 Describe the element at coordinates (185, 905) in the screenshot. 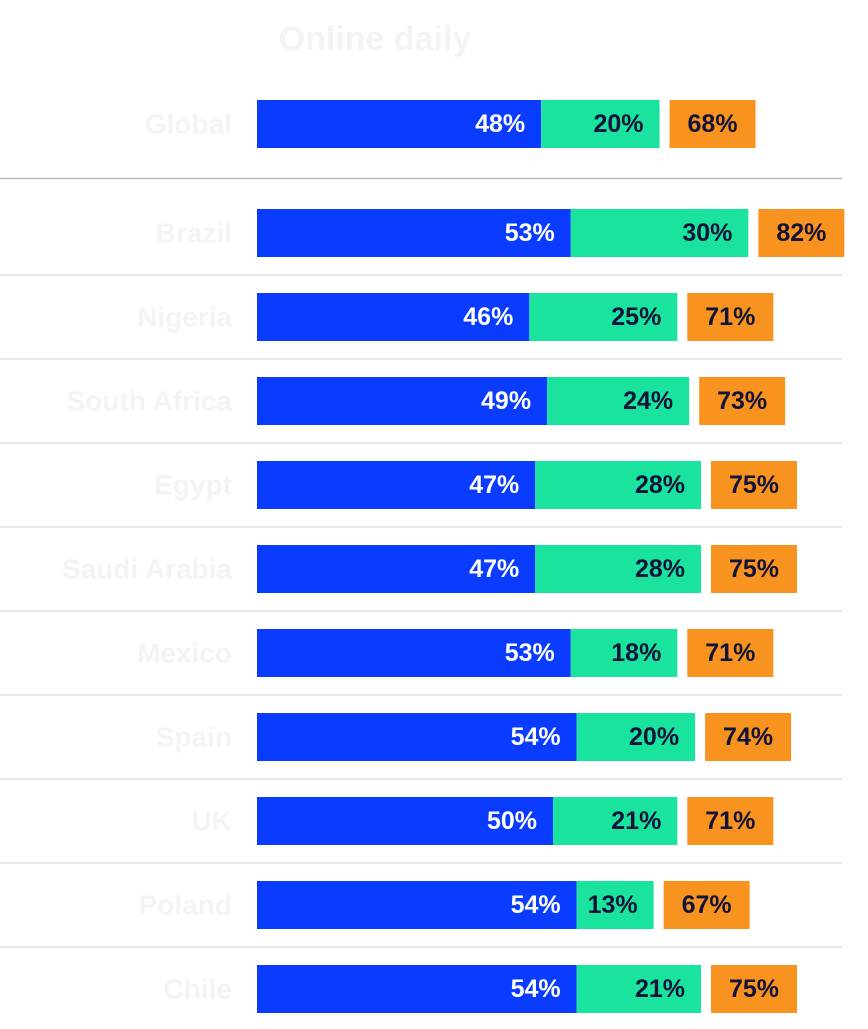

I see `category-label: Poland` at that location.